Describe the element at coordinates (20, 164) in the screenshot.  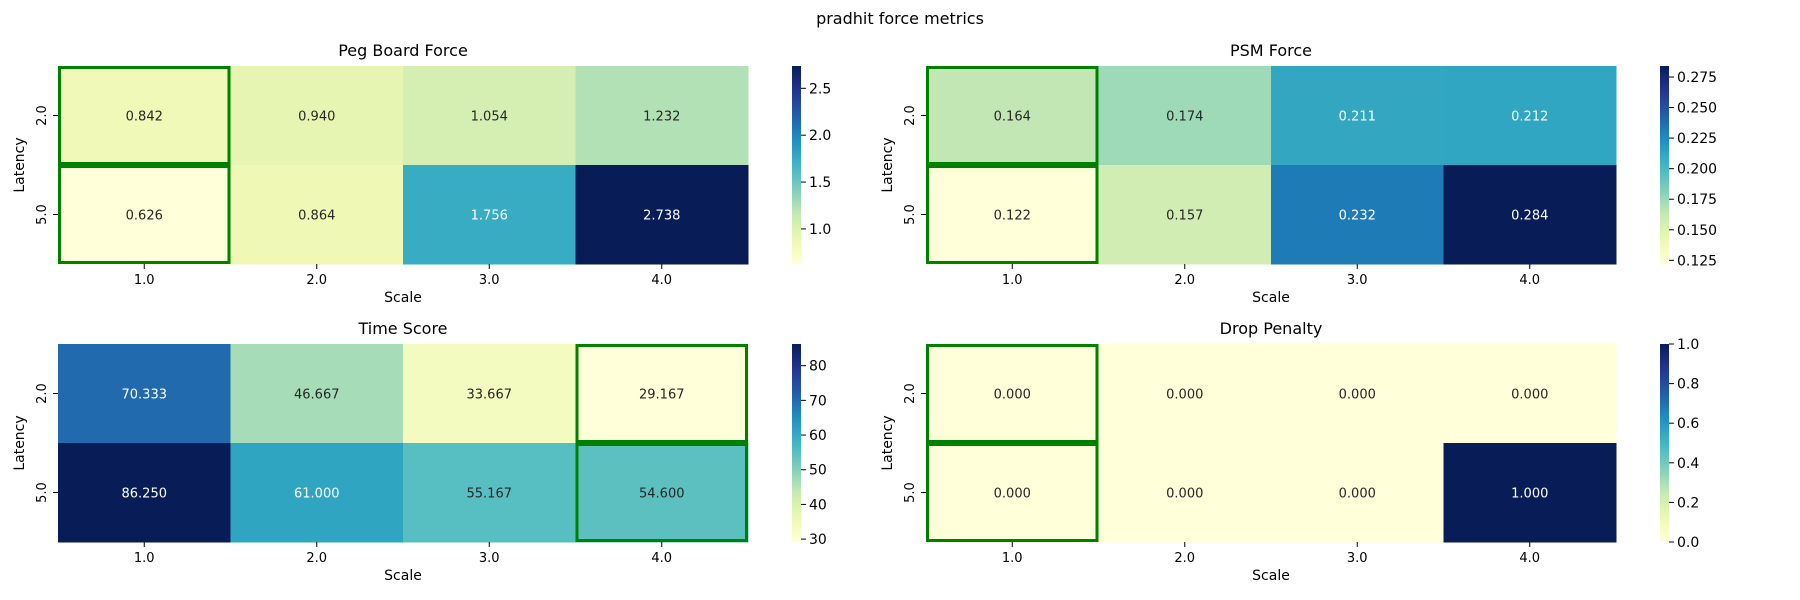
I see `y-axis-label: Latency` at that location.